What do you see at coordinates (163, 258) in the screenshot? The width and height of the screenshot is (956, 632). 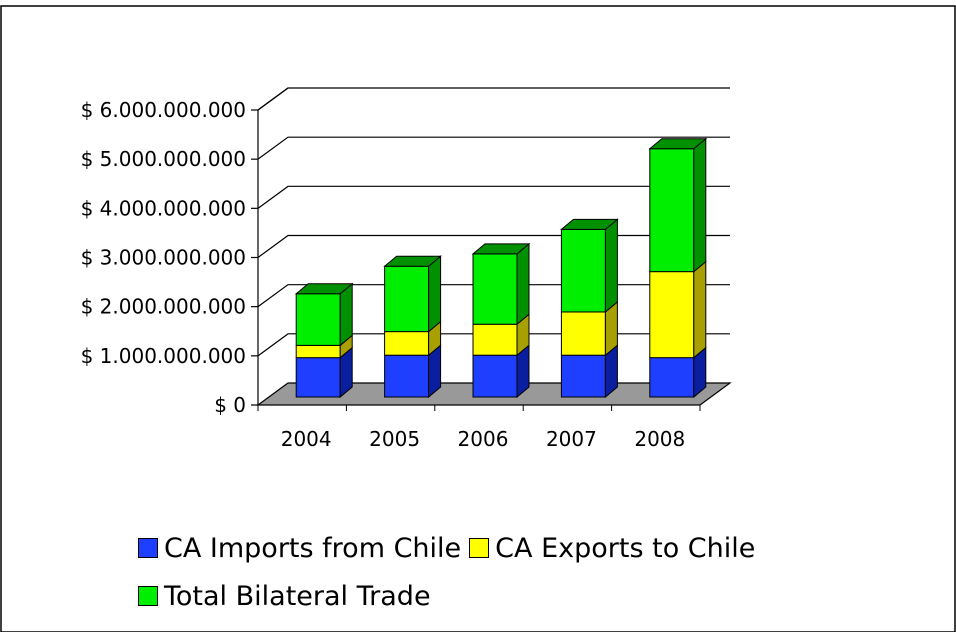 I see `y-tick-label: $ 3.000.000.000` at bounding box center [163, 258].